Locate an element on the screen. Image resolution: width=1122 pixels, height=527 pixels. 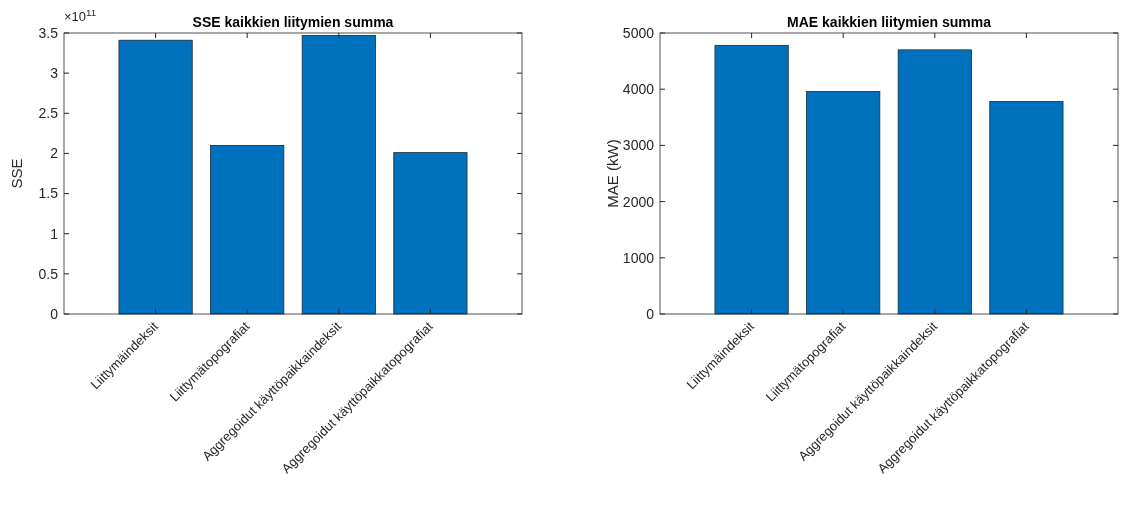
y-tick-label: 1000 is located at coordinates (638, 257).